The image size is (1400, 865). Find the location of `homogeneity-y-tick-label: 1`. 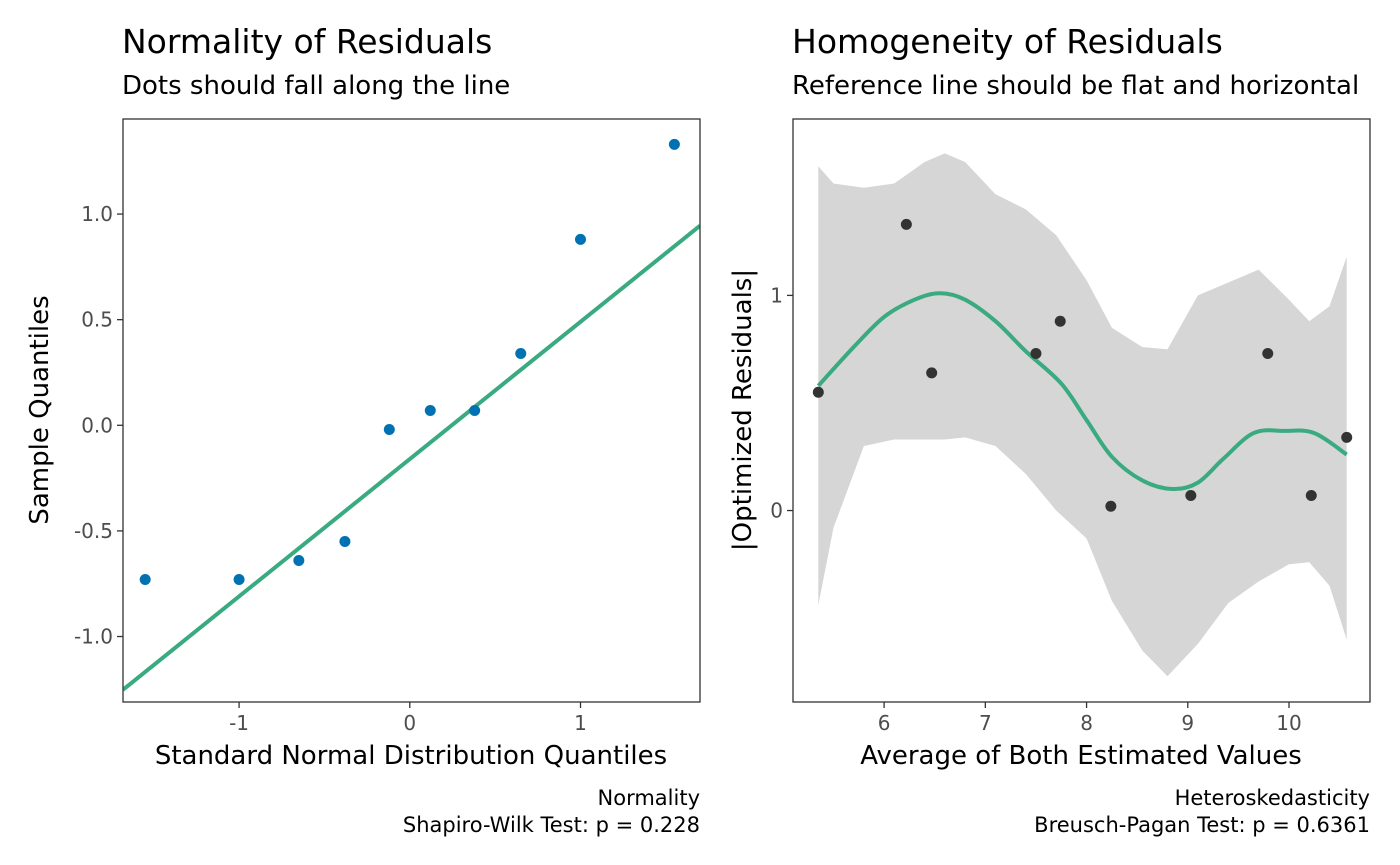

homogeneity-y-tick-label: 1 is located at coordinates (776, 295).